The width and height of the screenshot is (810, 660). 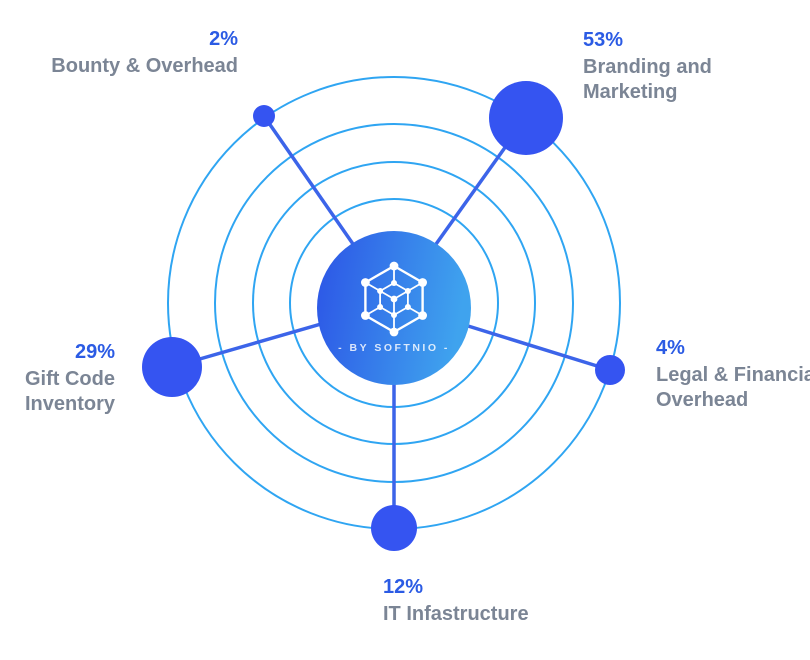 What do you see at coordinates (144, 53) in the screenshot?
I see `segment-label-bounty-overhead: 2% Bounty & Overhead` at bounding box center [144, 53].